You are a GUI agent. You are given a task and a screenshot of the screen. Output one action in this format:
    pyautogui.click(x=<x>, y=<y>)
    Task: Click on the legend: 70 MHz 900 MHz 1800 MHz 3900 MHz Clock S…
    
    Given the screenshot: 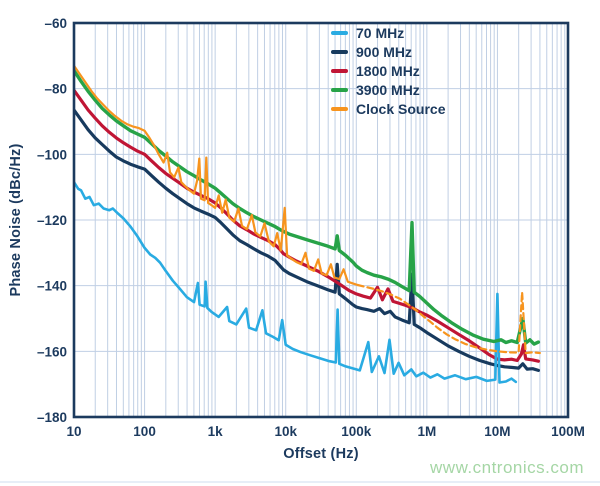 What is the action you would take?
    pyautogui.click(x=388, y=70)
    